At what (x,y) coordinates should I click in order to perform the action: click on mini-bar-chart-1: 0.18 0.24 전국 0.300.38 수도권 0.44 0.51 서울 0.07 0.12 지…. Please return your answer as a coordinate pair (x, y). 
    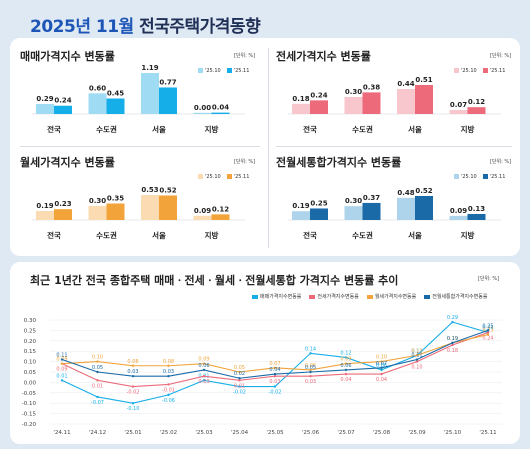
    Looking at the image, I should click on (394, 105).